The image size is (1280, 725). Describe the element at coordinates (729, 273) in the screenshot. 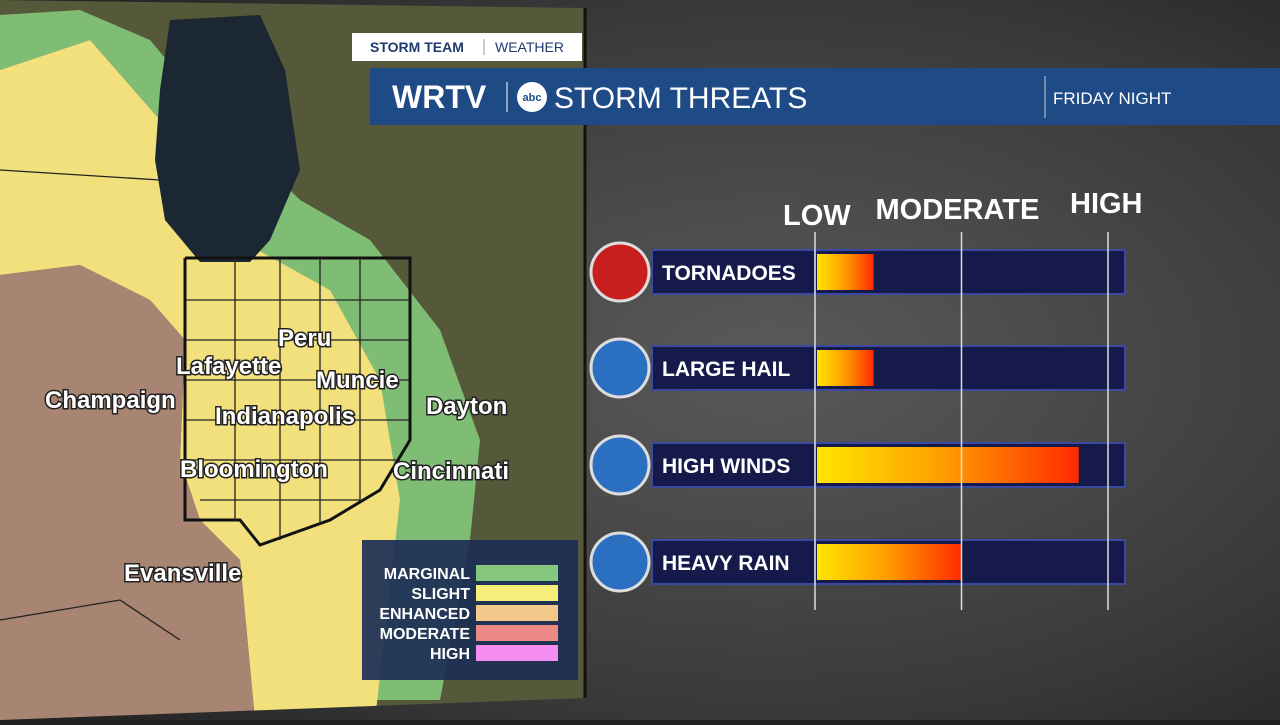

I see `threat-label: TORNADOES` at that location.